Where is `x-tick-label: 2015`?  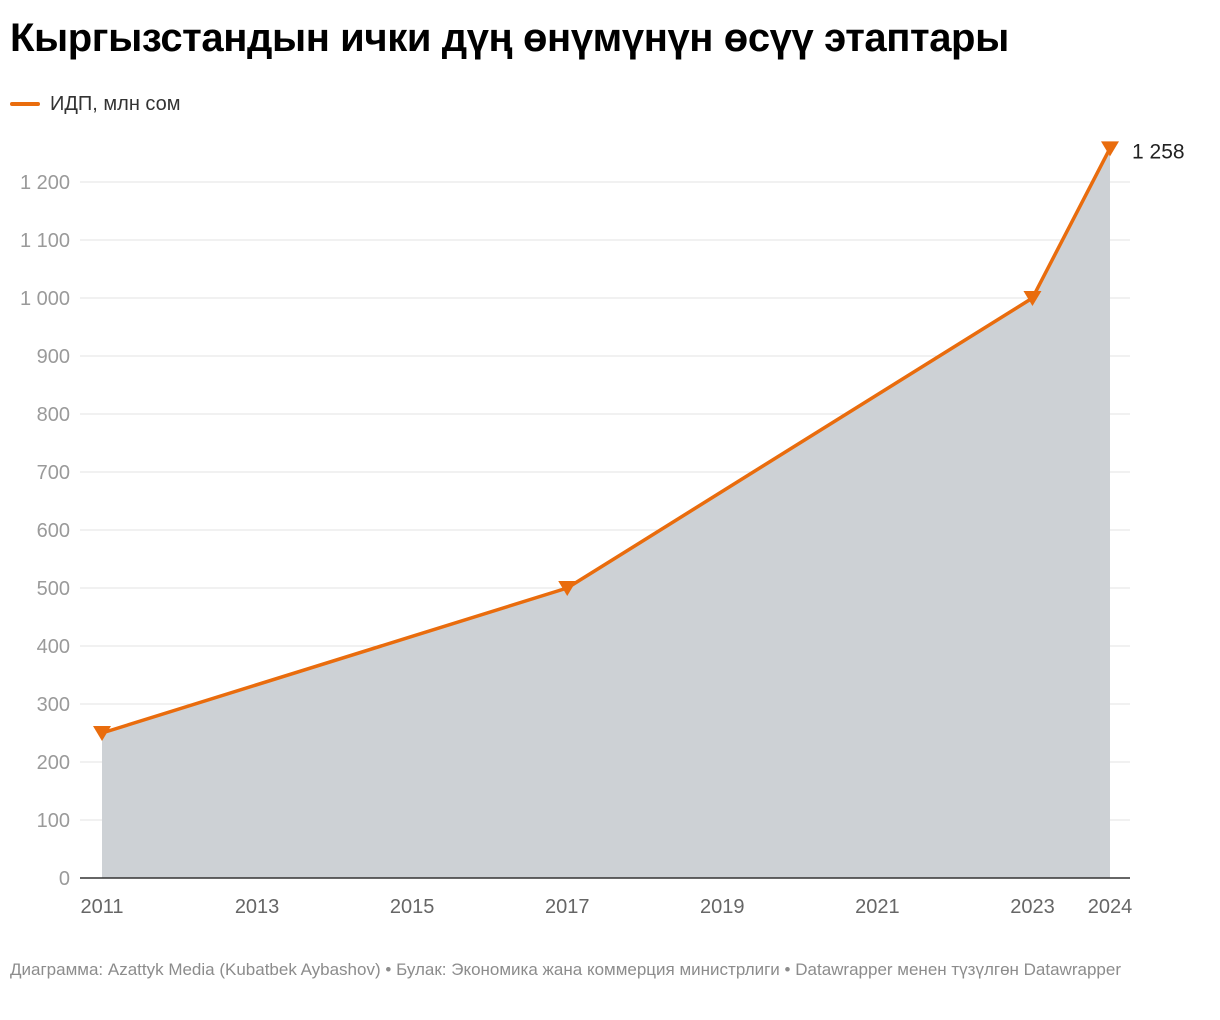
x-tick-label: 2015 is located at coordinates (412, 907).